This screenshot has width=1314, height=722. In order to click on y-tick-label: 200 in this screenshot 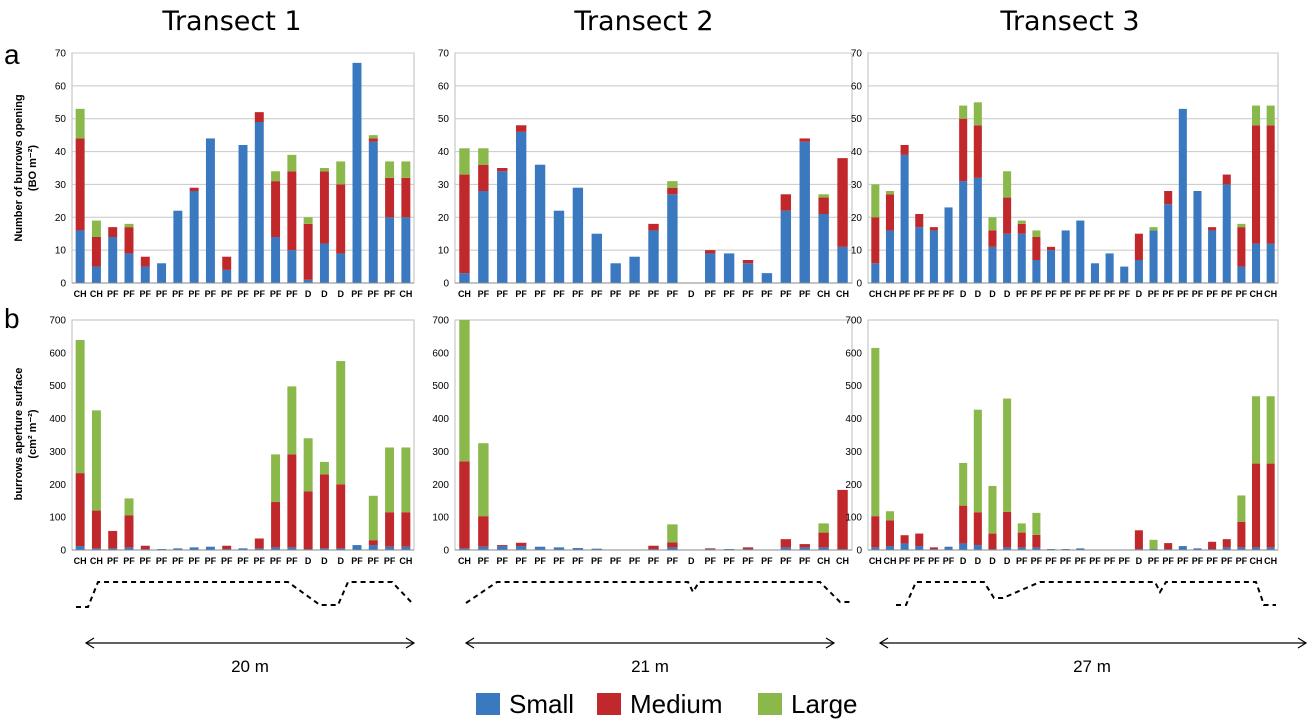, I will do `click(57, 485)`.